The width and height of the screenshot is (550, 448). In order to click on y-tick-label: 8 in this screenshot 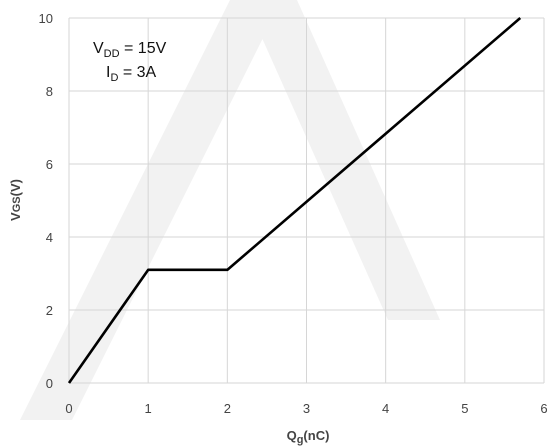, I will do `click(49, 91)`.